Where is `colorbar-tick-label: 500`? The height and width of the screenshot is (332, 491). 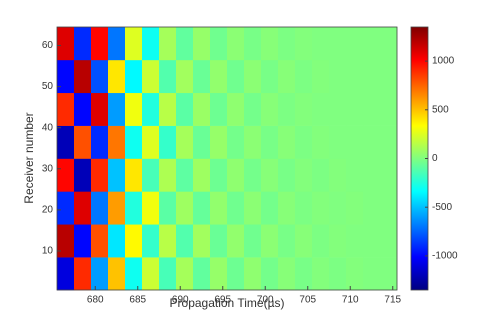 colorbar-tick-label: 500 is located at coordinates (440, 109).